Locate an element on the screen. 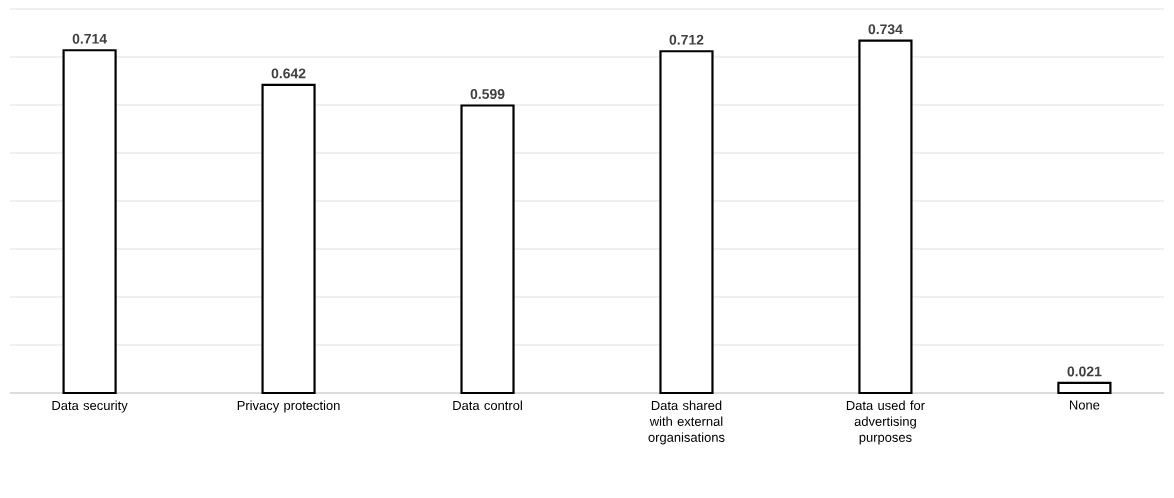  data-label: 0.714 is located at coordinates (89, 38).